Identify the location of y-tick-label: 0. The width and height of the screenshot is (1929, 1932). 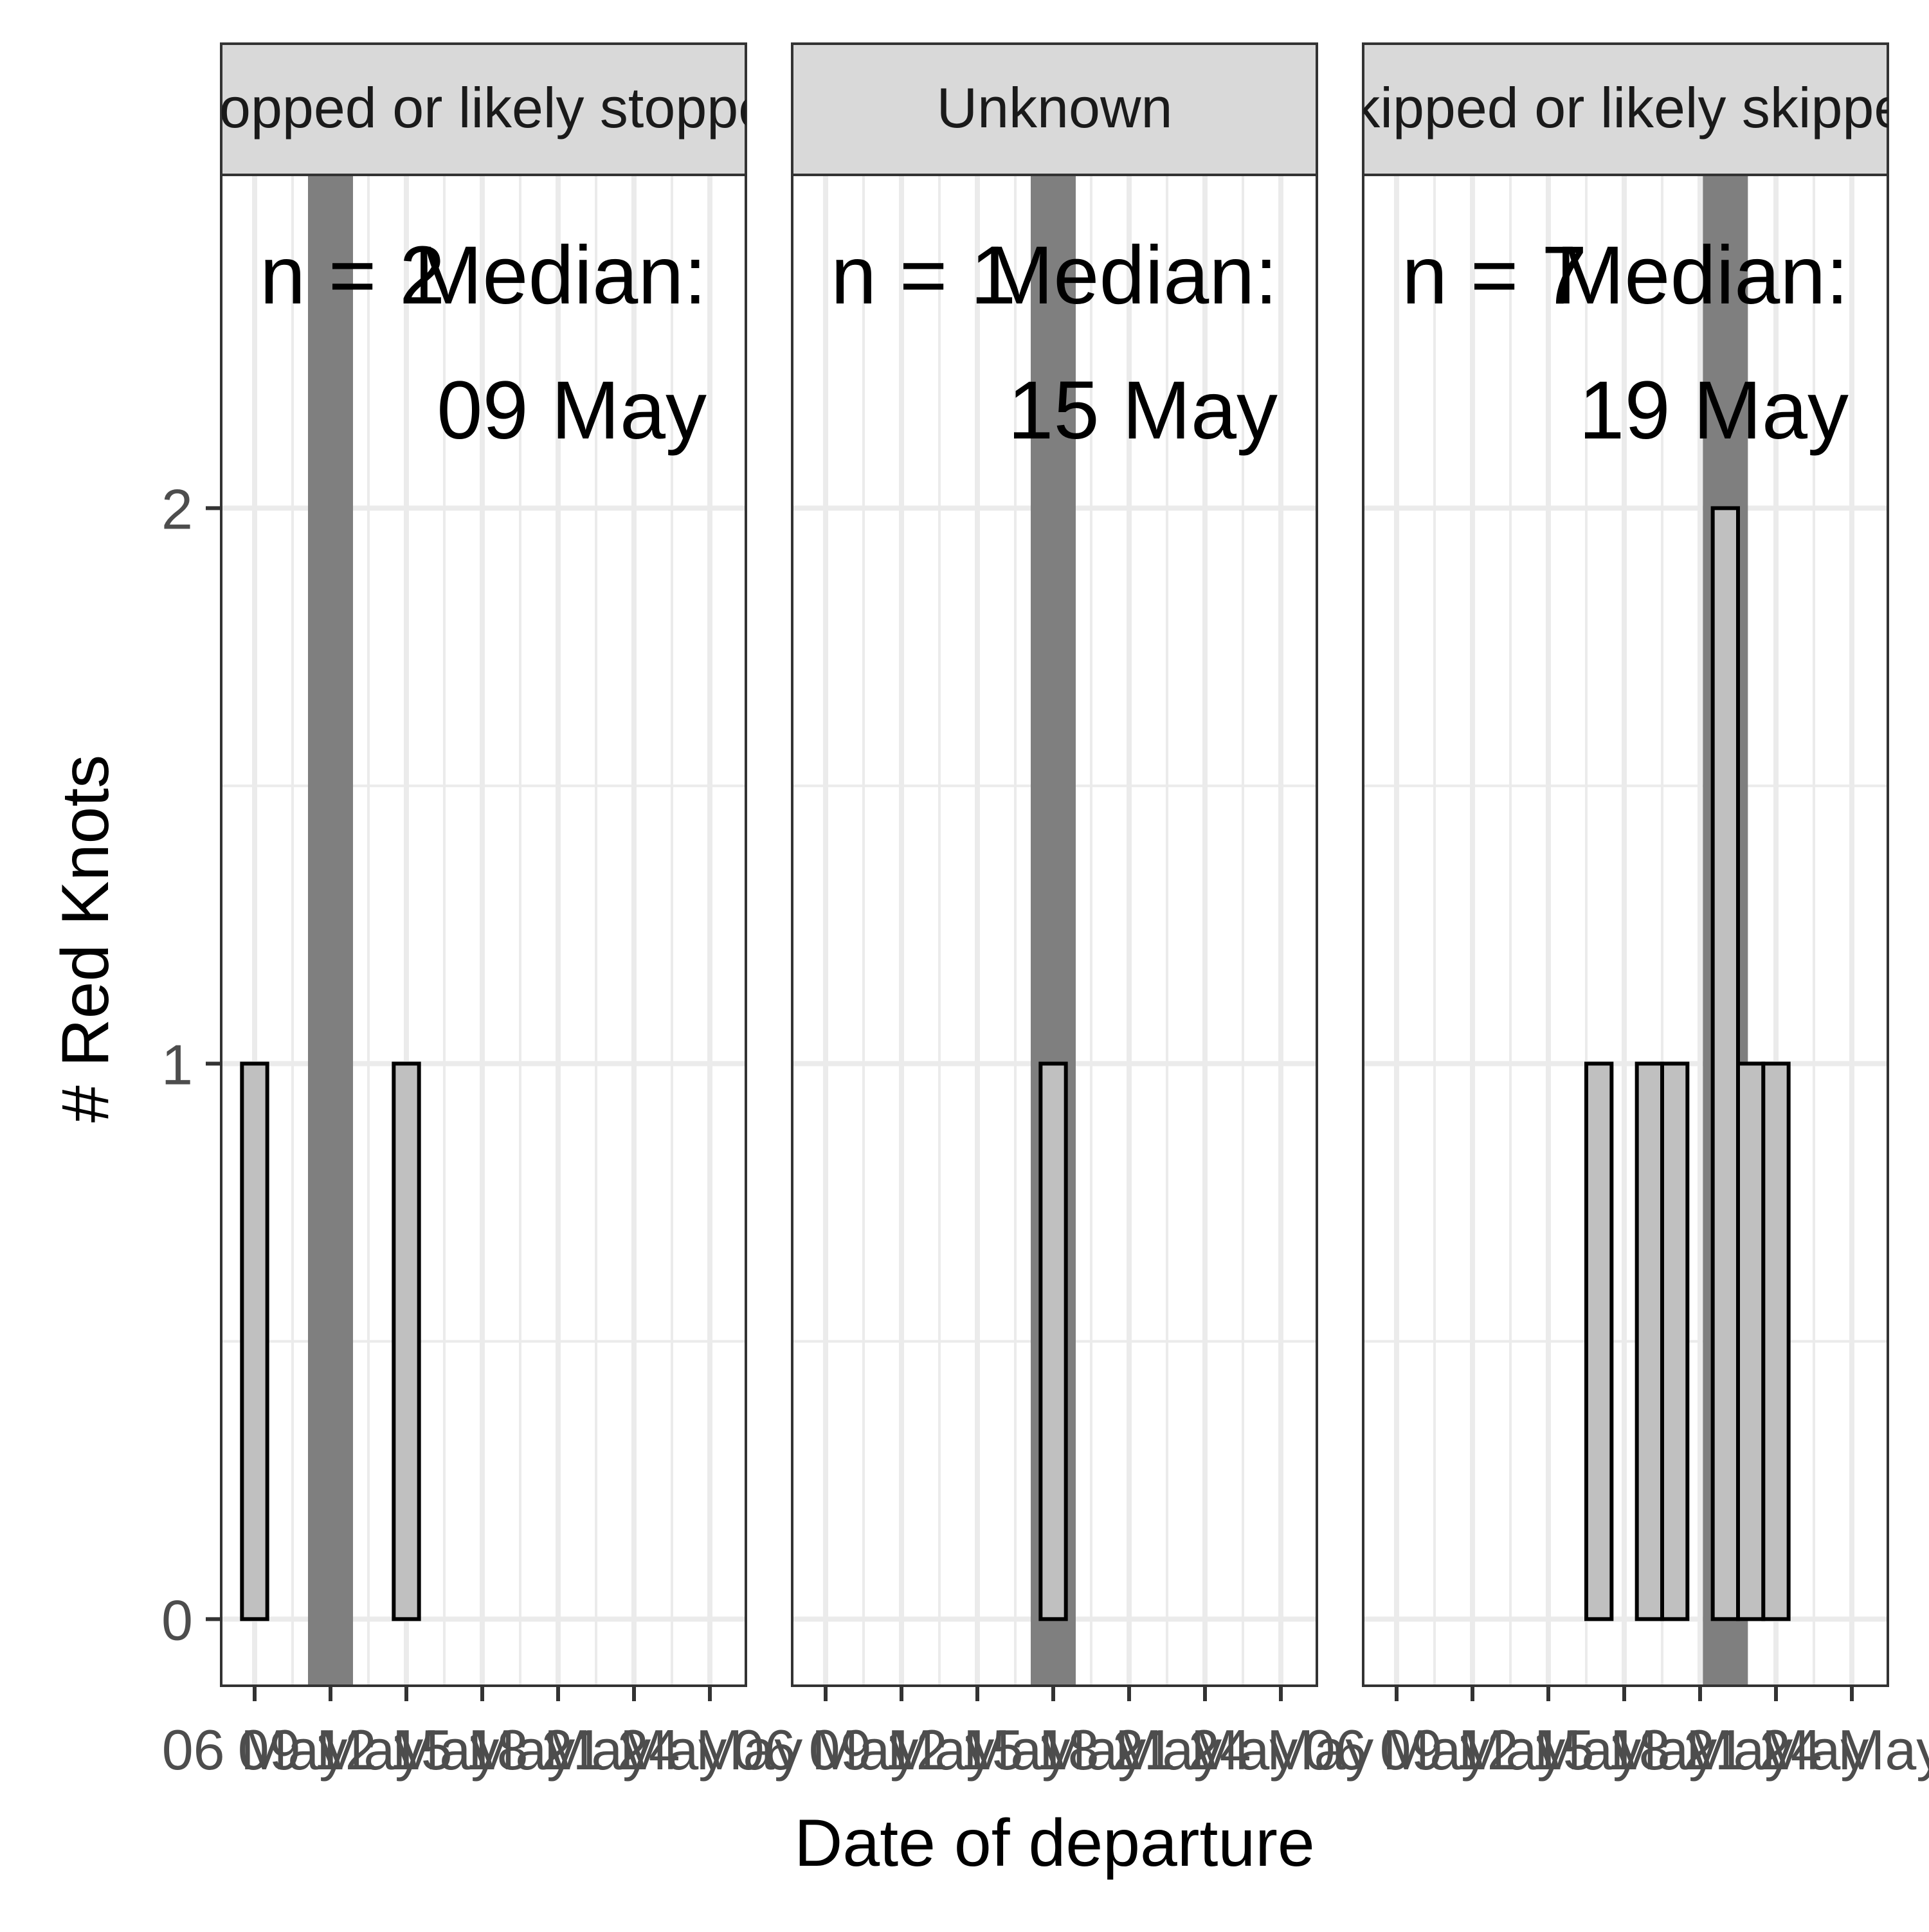
(177, 1620).